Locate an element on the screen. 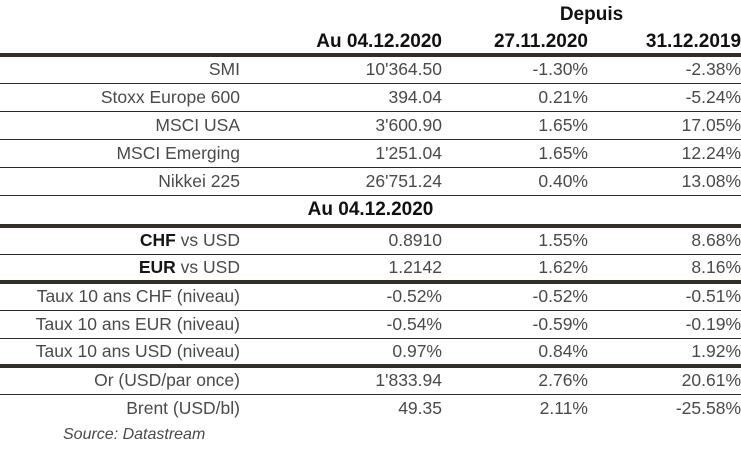 The width and height of the screenshot is (741, 463). mid-section-header-row: Au 04.12.2020 is located at coordinates (370, 211).